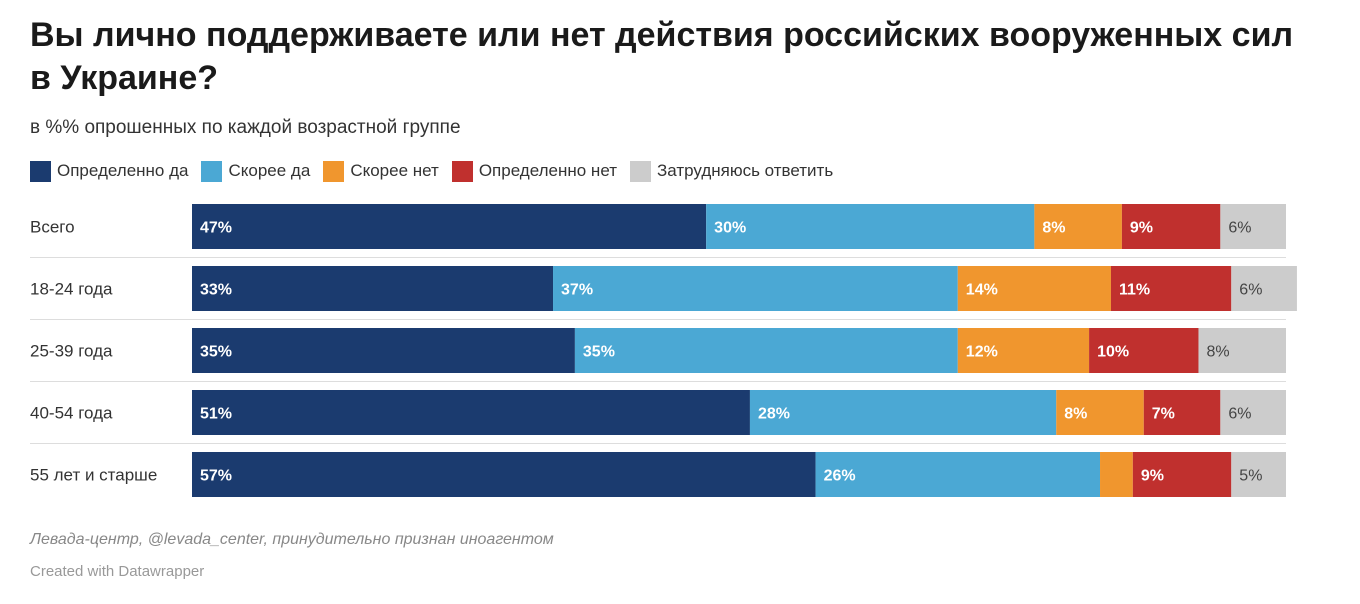 This screenshot has height=604, width=1360. Describe the element at coordinates (547, 170) in the screenshot. I see `legend-label: Определенно нет` at that location.